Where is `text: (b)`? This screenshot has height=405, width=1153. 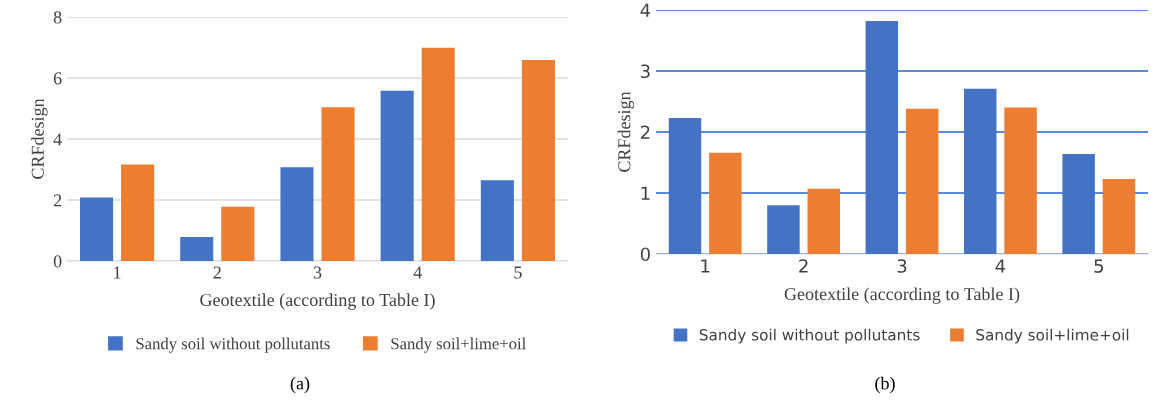
text: (b) is located at coordinates (885, 385).